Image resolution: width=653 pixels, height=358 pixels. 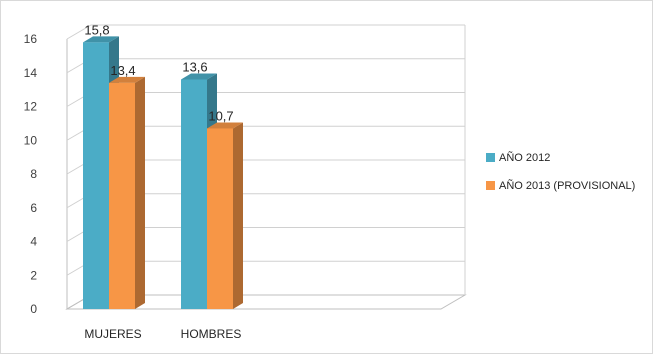 What do you see at coordinates (211, 334) in the screenshot?
I see `x-tick-label: HOMBRES` at bounding box center [211, 334].